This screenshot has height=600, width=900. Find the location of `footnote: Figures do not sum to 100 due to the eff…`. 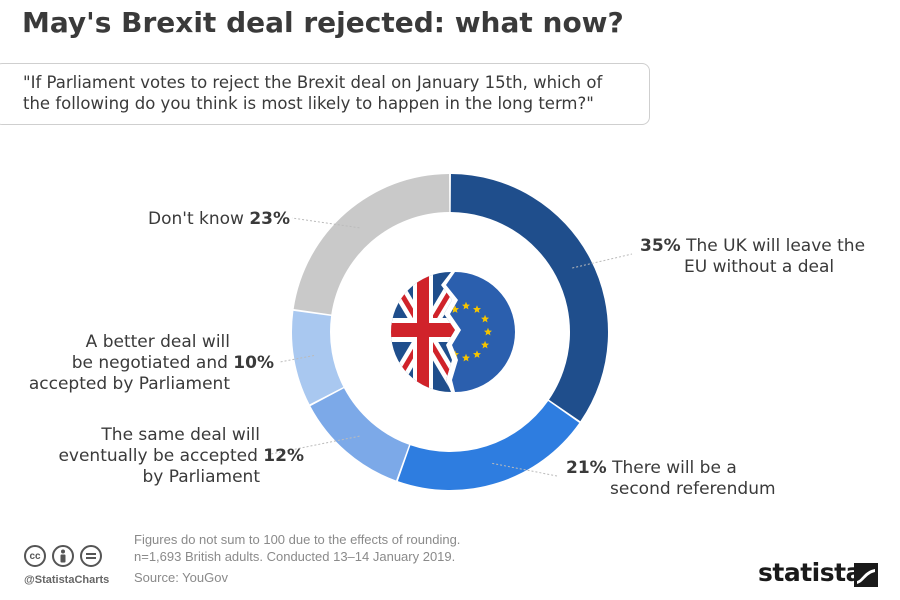

footnote: Figures do not sum to 100 due to the eff… is located at coordinates (297, 558).